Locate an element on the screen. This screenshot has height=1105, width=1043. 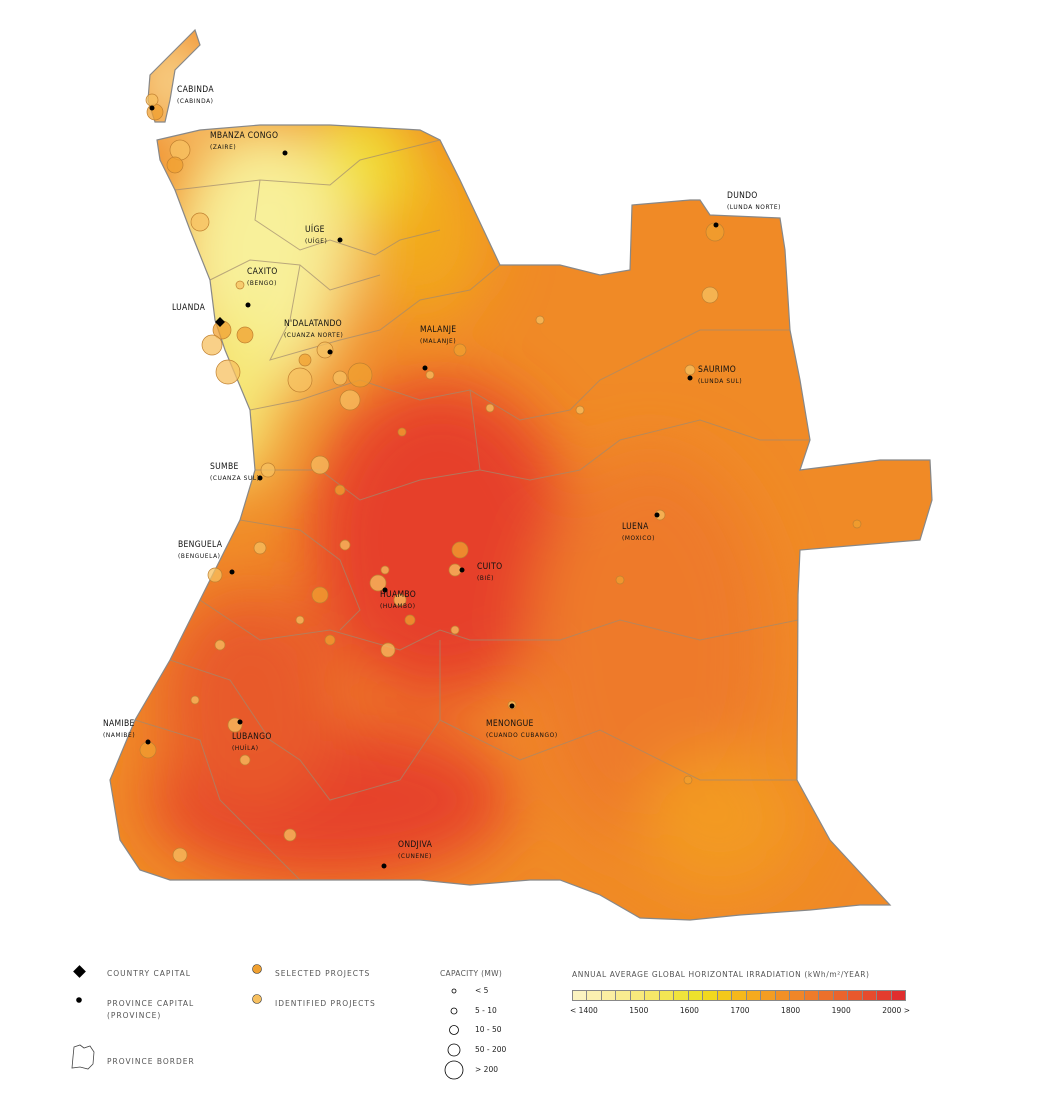
irradiation-tick: 1700 is located at coordinates (740, 1010).